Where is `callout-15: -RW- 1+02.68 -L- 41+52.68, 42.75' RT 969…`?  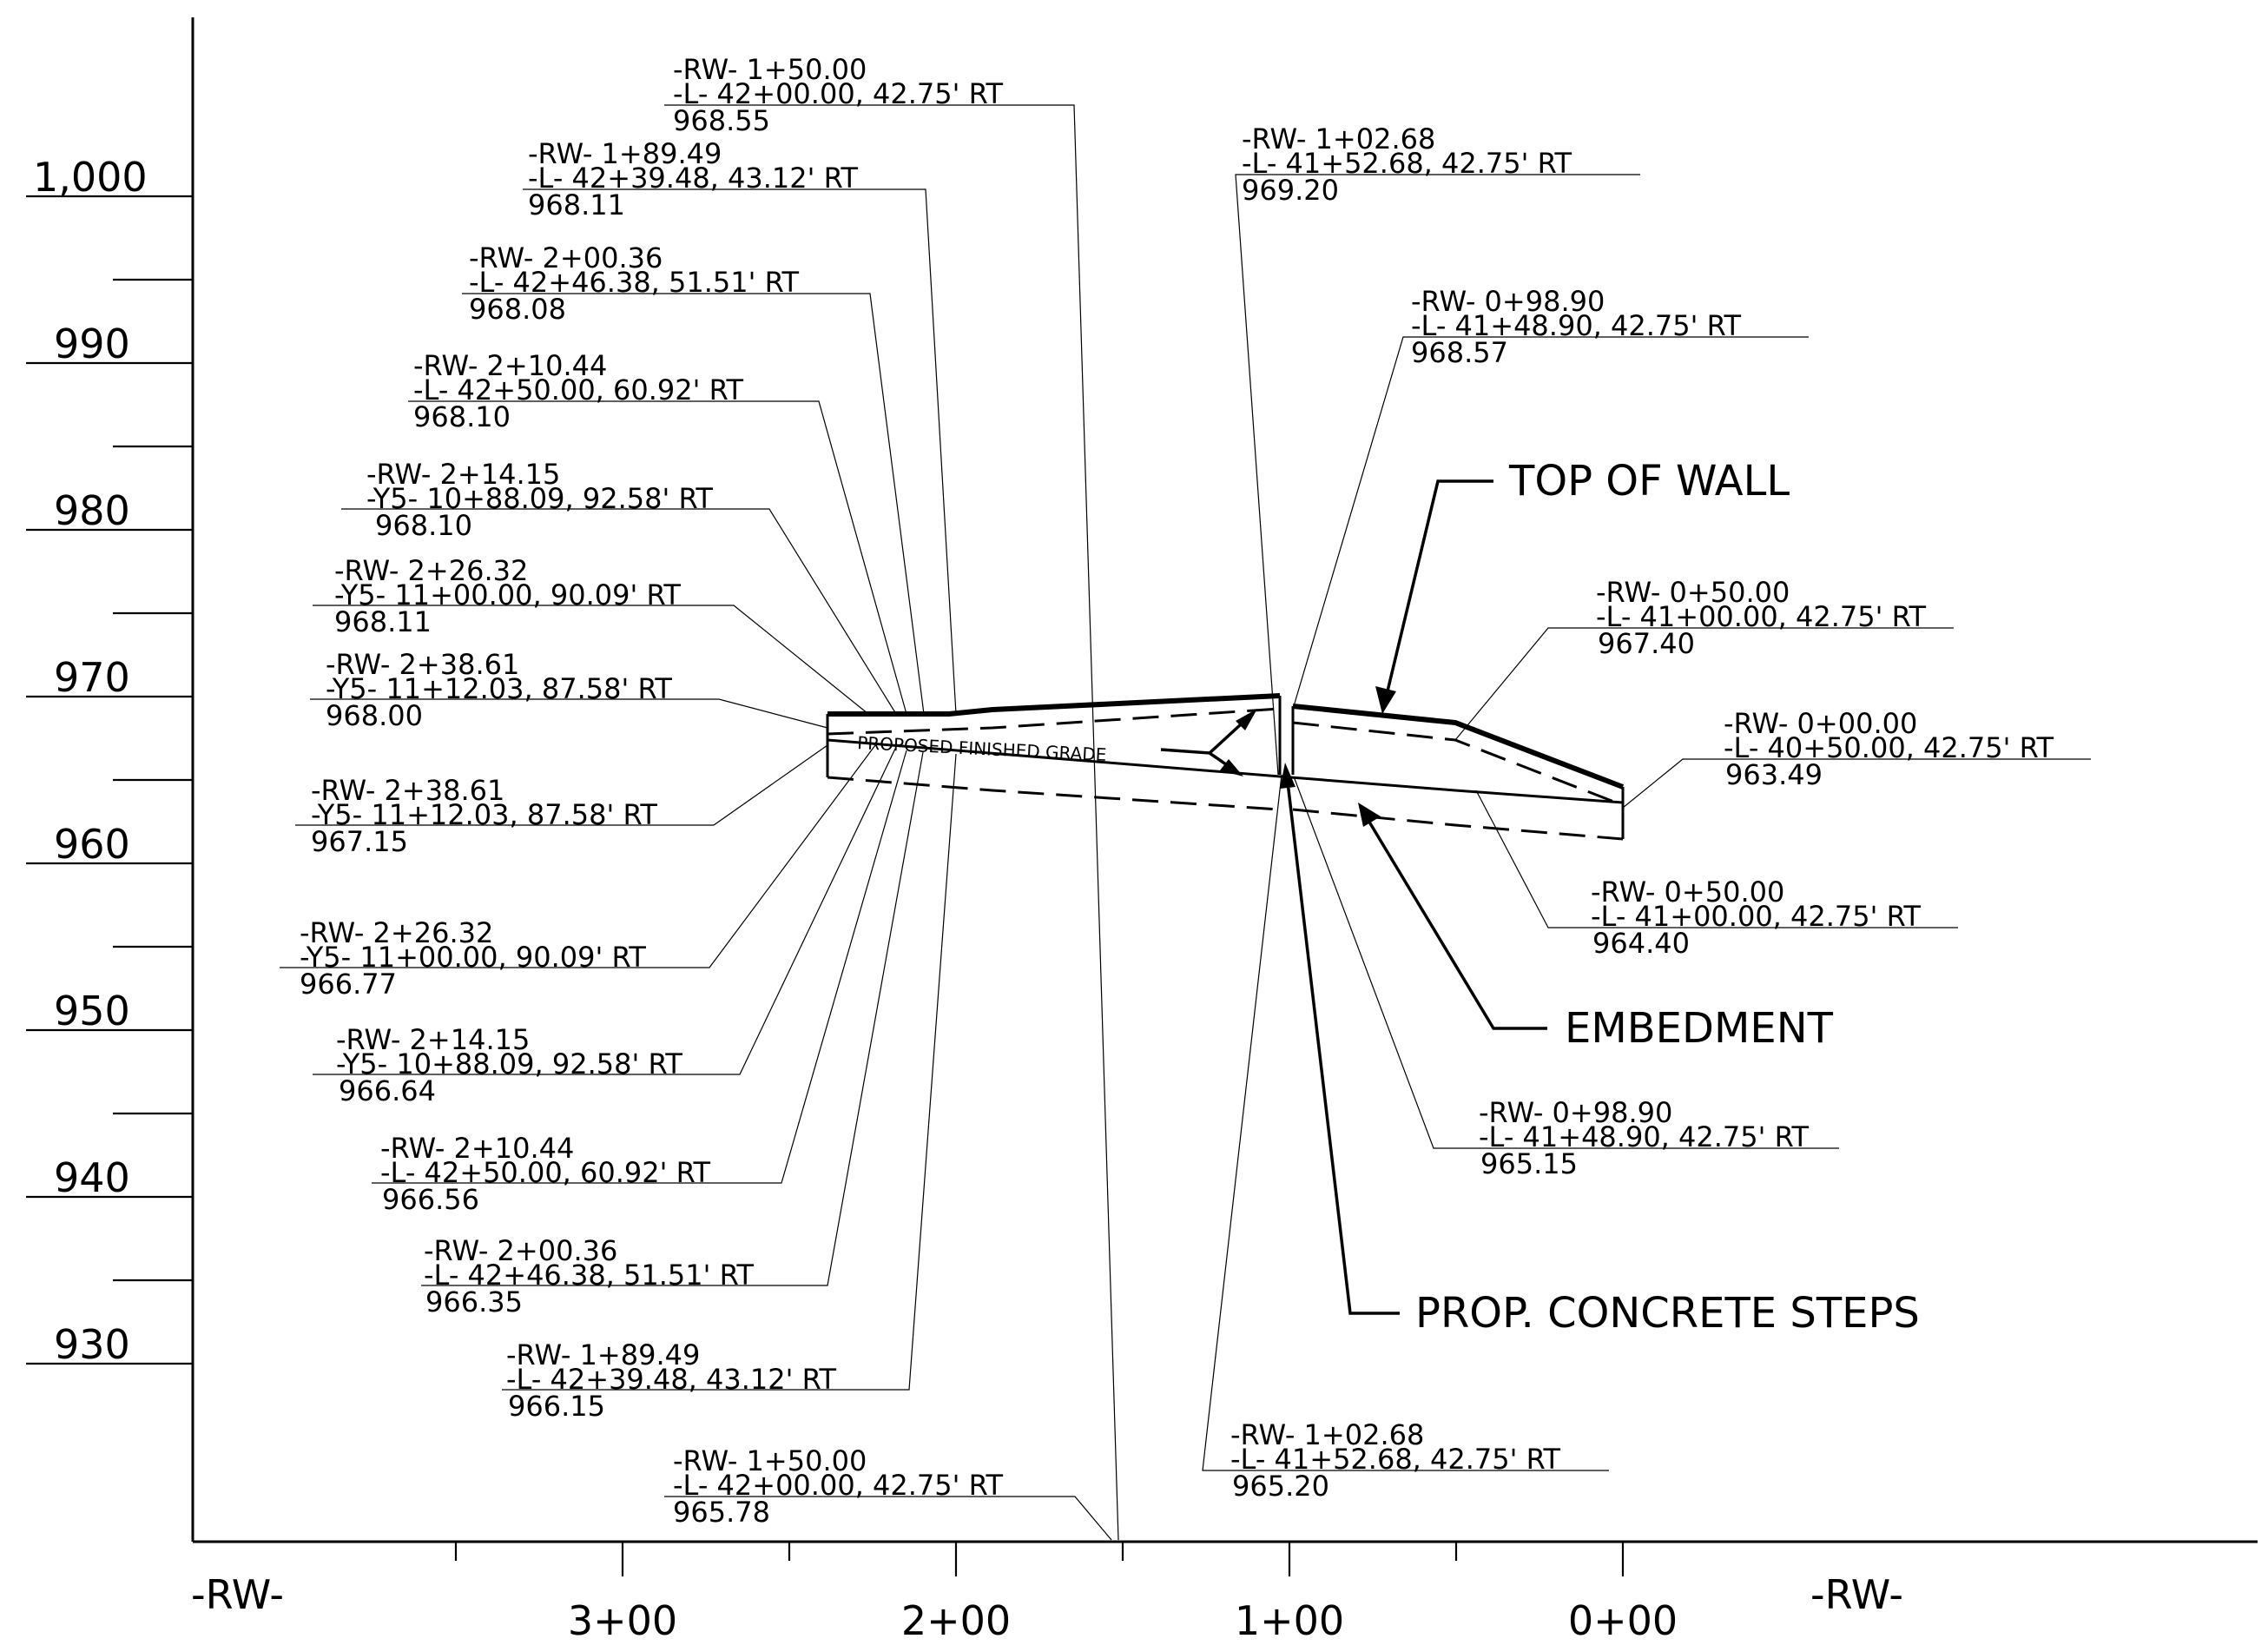
callout-15: -RW- 1+02.68 -L- 41+52.68, 42.75' RT 969… is located at coordinates (1437, 449).